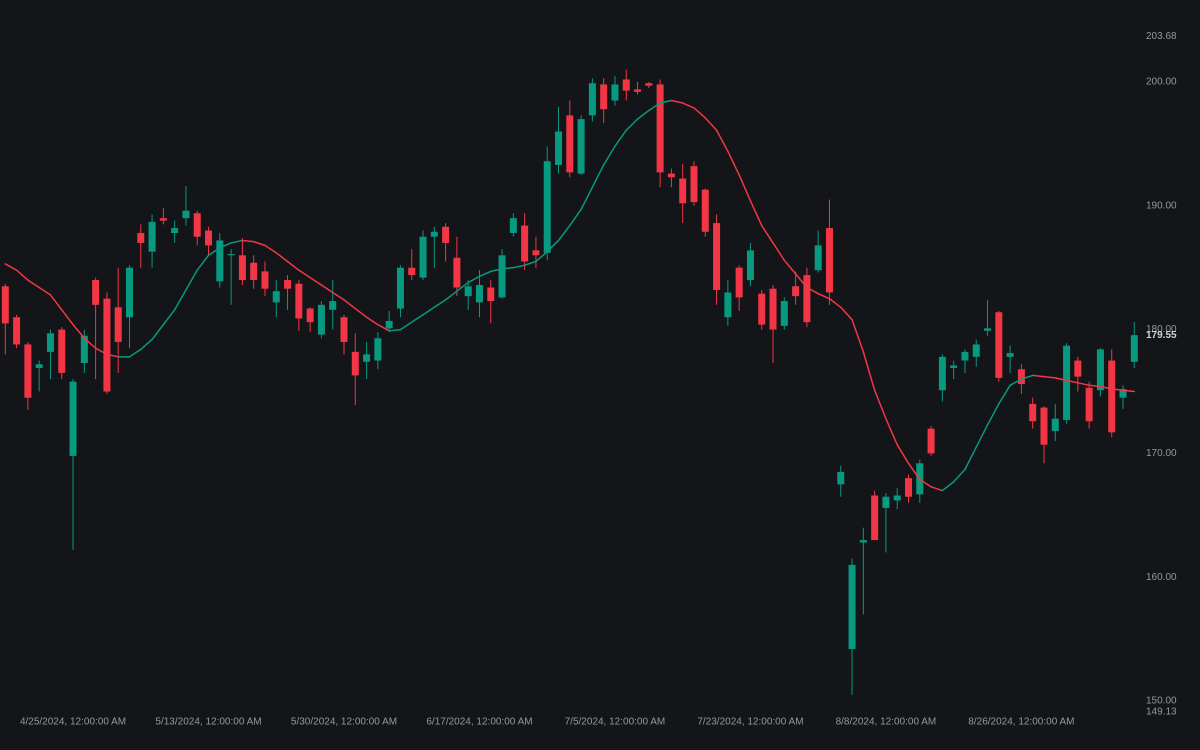 This screenshot has height=750, width=1200. Describe the element at coordinates (1161, 335) in the screenshot. I see `last-price-label: 179.55` at that location.